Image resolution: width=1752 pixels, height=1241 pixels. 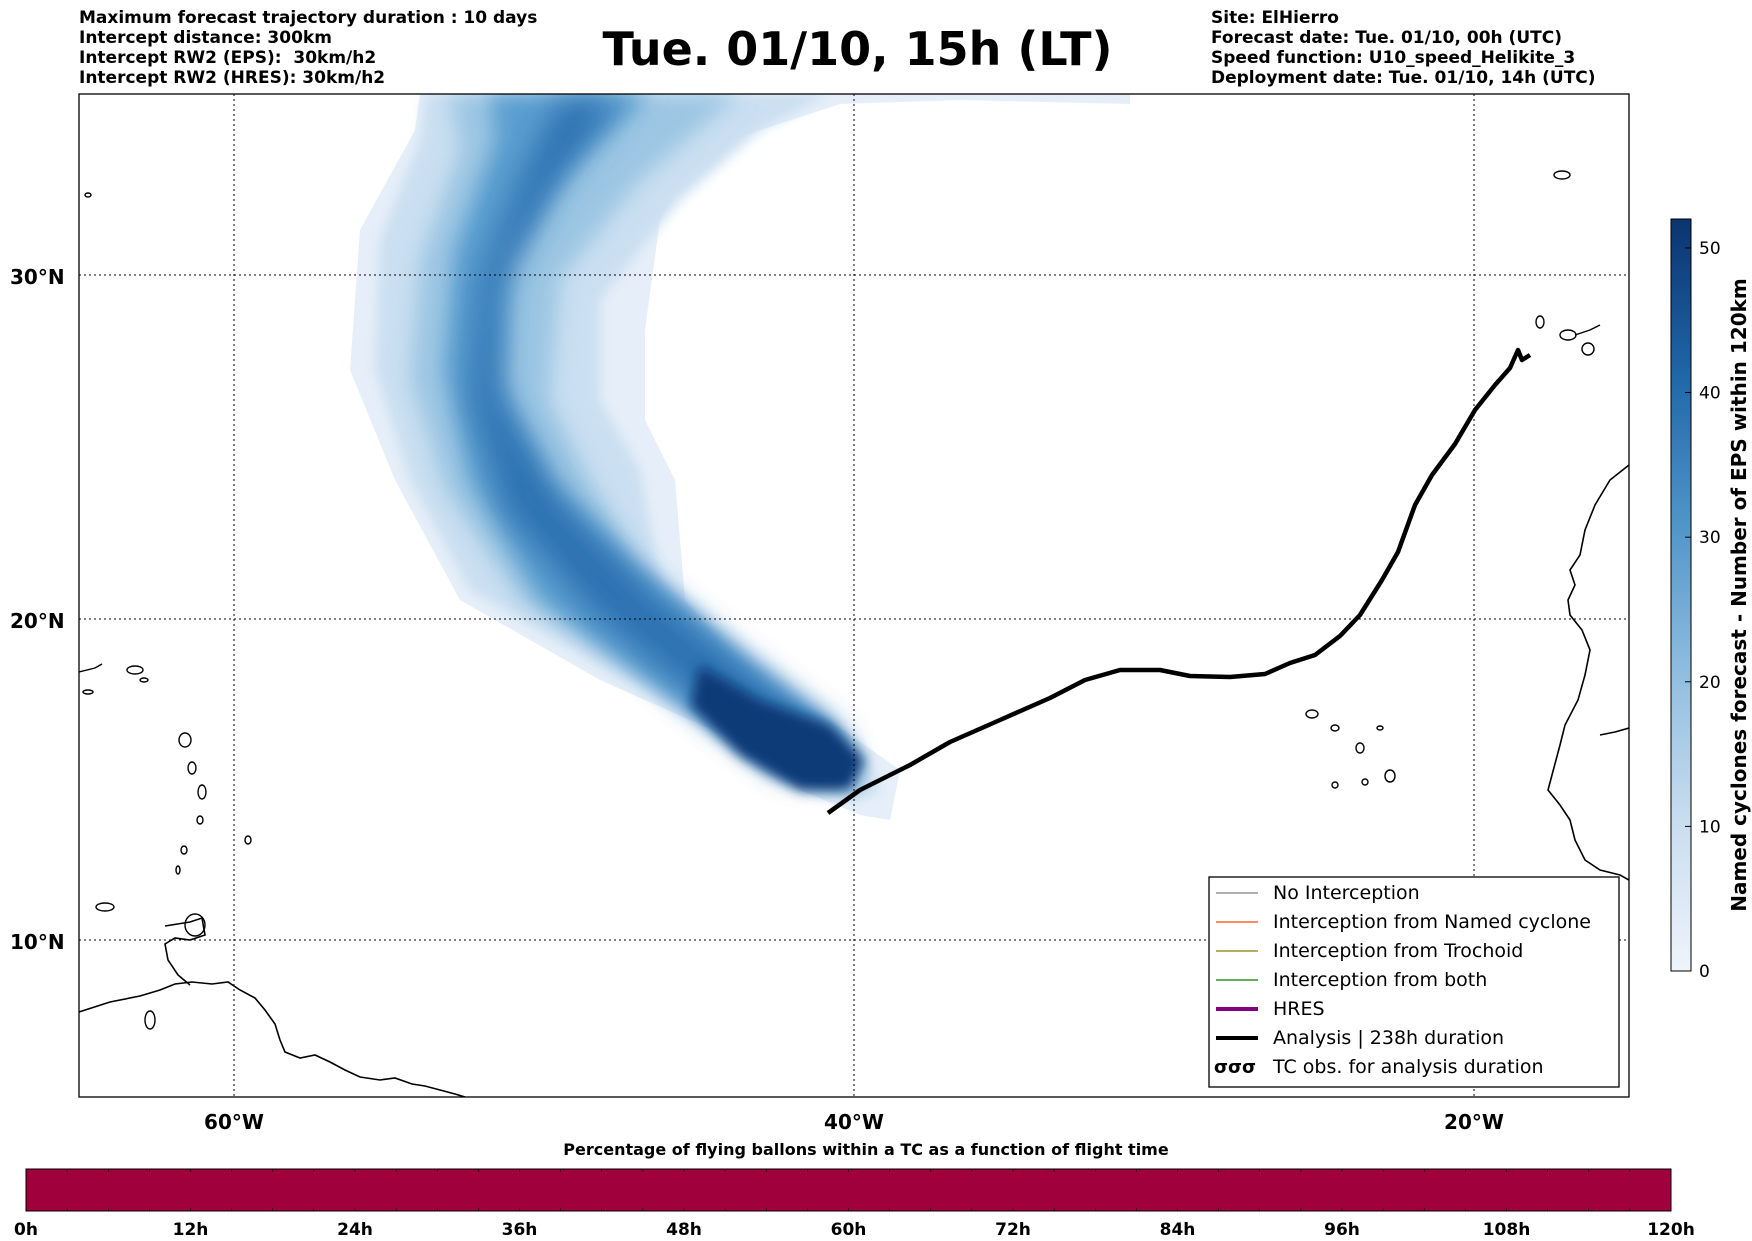 I want to click on info-intercept-hres: Intercept RW2 (HRES): 30km/h2, so click(x=232, y=78).